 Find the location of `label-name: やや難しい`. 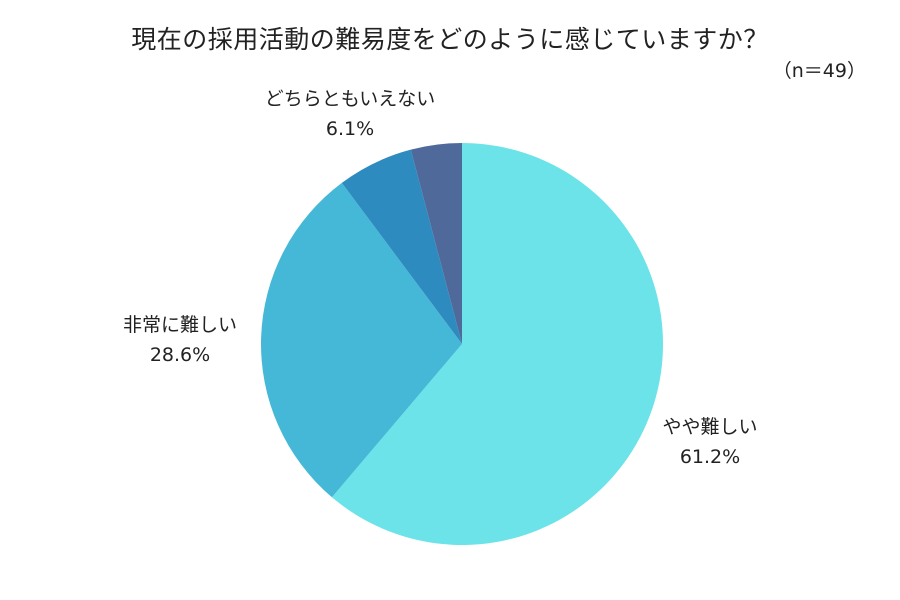

label-name: やや難しい is located at coordinates (710, 427).